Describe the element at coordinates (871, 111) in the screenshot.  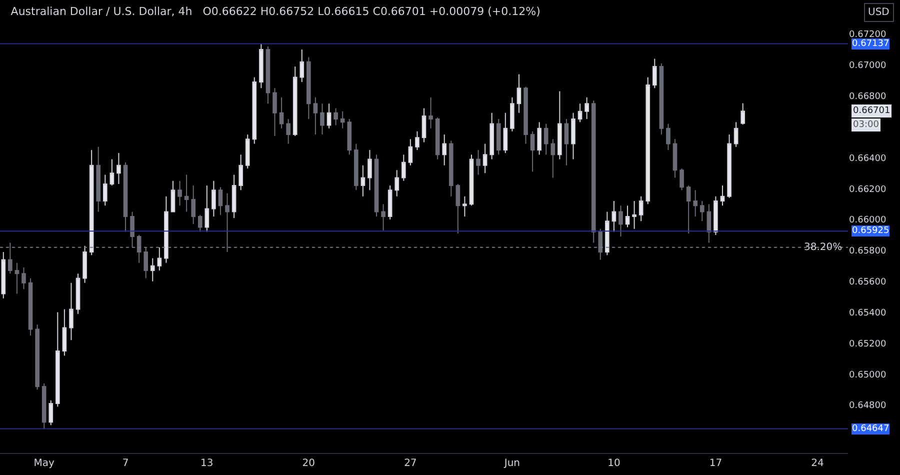
I see `text: 0.66701` at that location.